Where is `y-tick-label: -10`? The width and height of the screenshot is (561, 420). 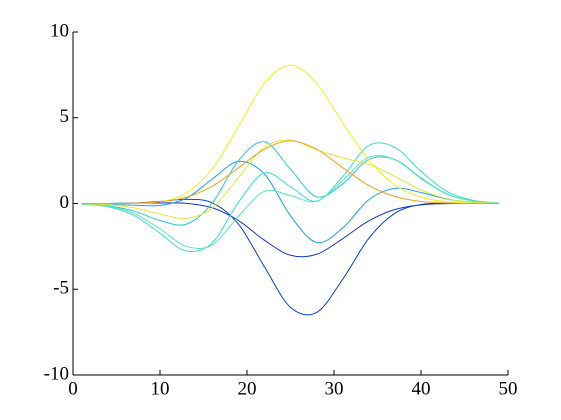
y-tick-label: -10 is located at coordinates (56, 373).